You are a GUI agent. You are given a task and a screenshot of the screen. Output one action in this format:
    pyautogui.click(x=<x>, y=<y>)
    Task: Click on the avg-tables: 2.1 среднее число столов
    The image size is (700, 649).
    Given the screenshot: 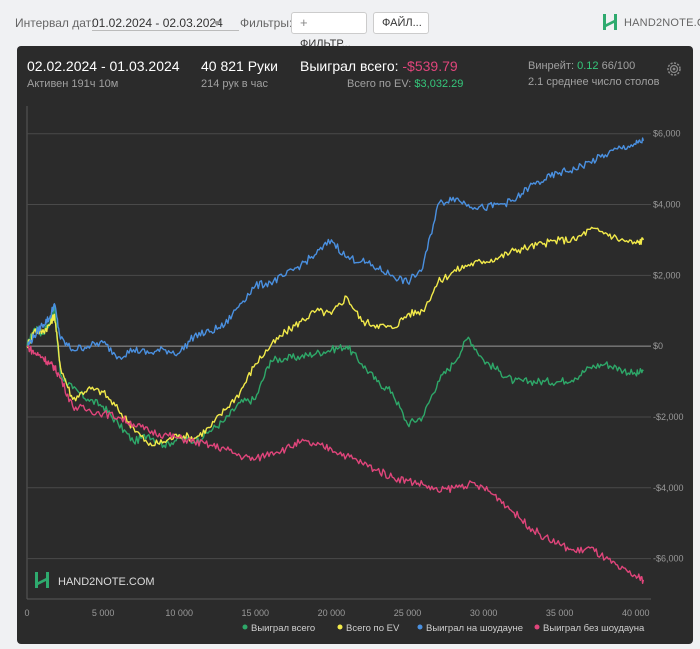 What is the action you would take?
    pyautogui.click(x=594, y=82)
    